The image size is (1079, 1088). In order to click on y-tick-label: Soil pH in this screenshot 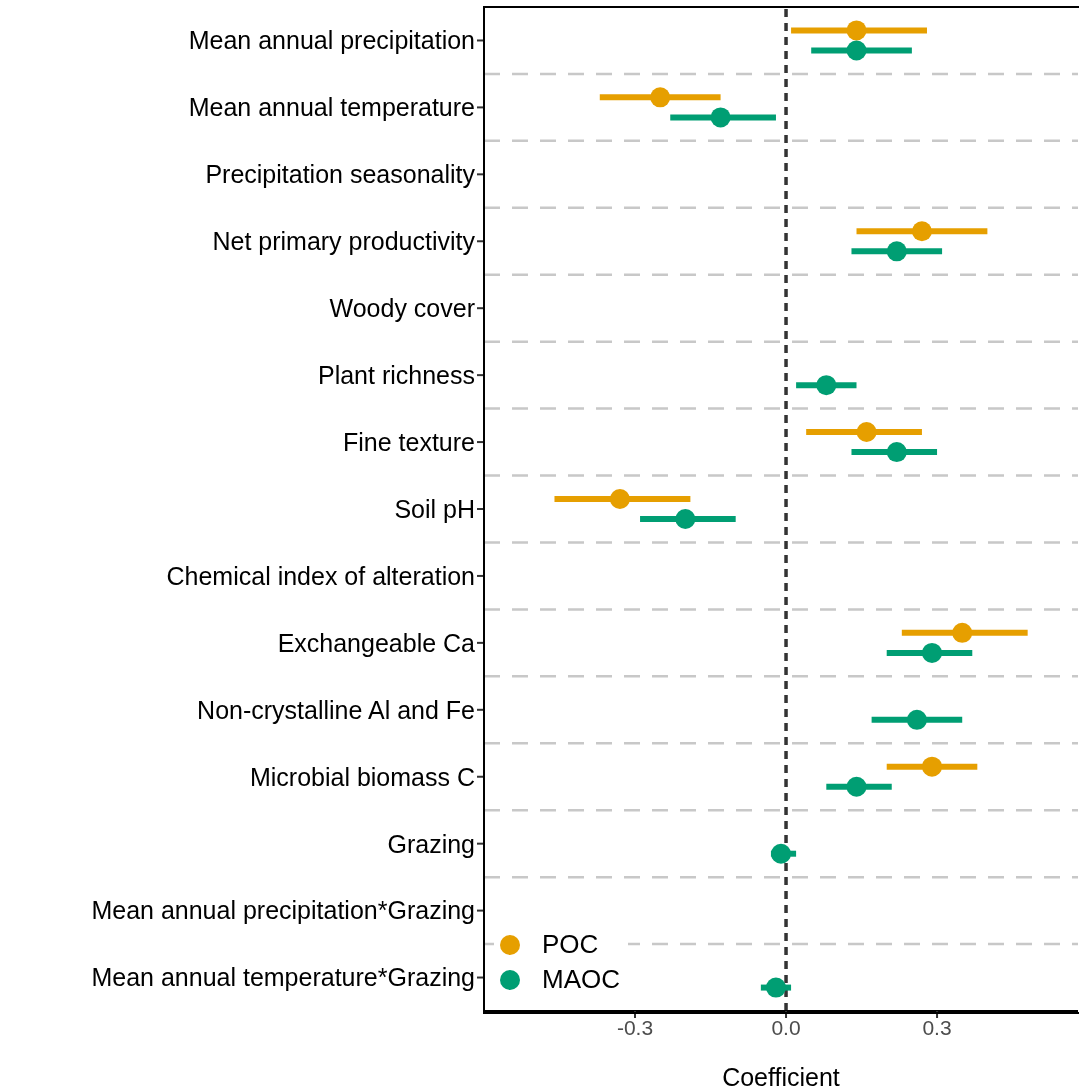, I will do `click(434, 508)`.